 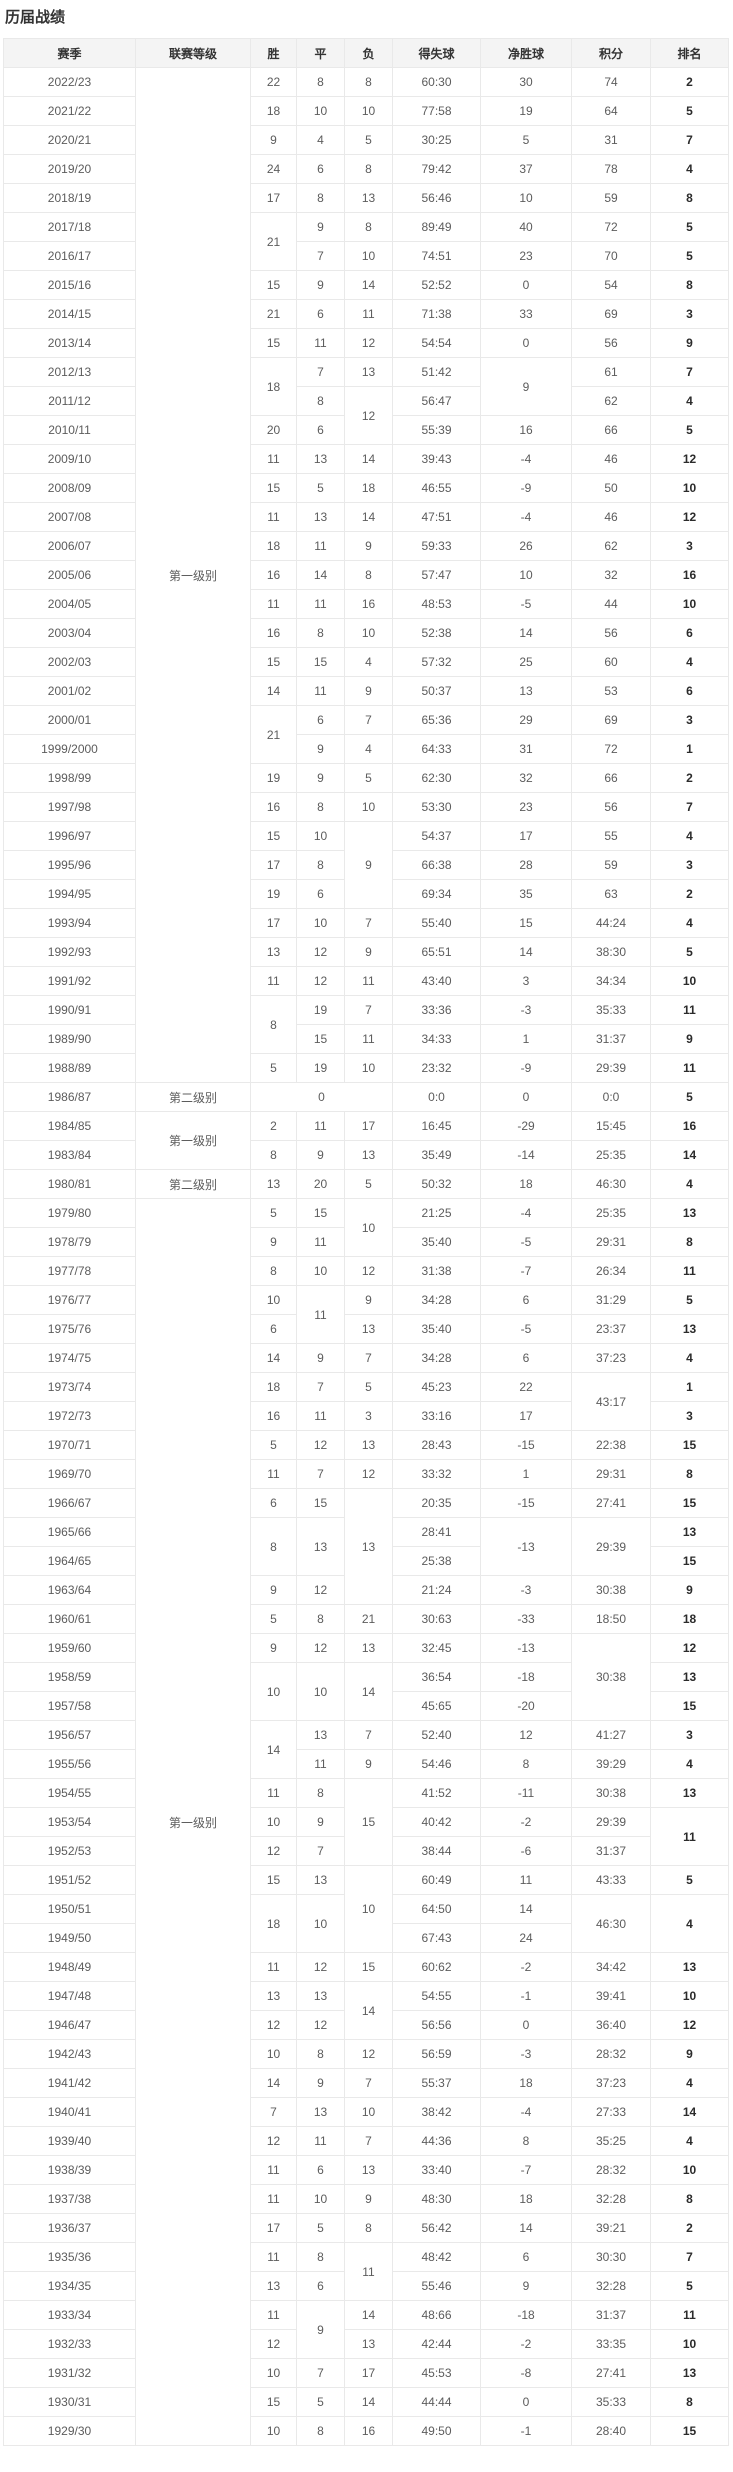 What do you see at coordinates (526, 575) in the screenshot?
I see `cell-gd: 10` at bounding box center [526, 575].